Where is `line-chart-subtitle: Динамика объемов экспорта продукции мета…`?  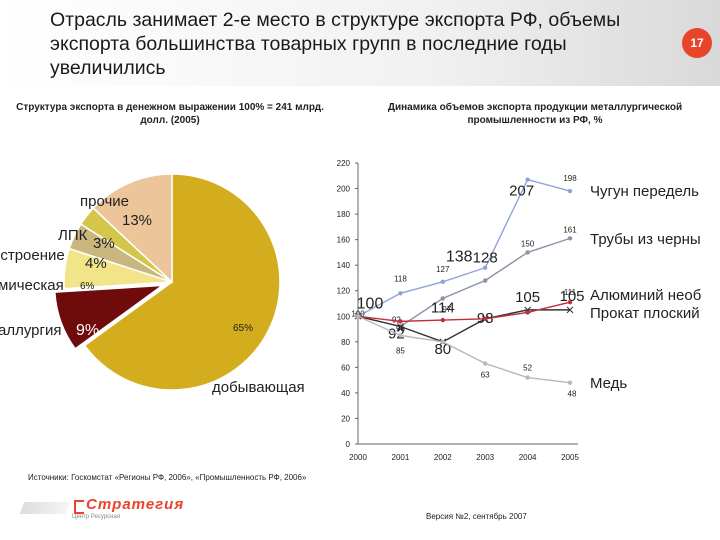
line-chart-subtitle: Динамика объемов экспорта продукции мета… is located at coordinates (535, 114).